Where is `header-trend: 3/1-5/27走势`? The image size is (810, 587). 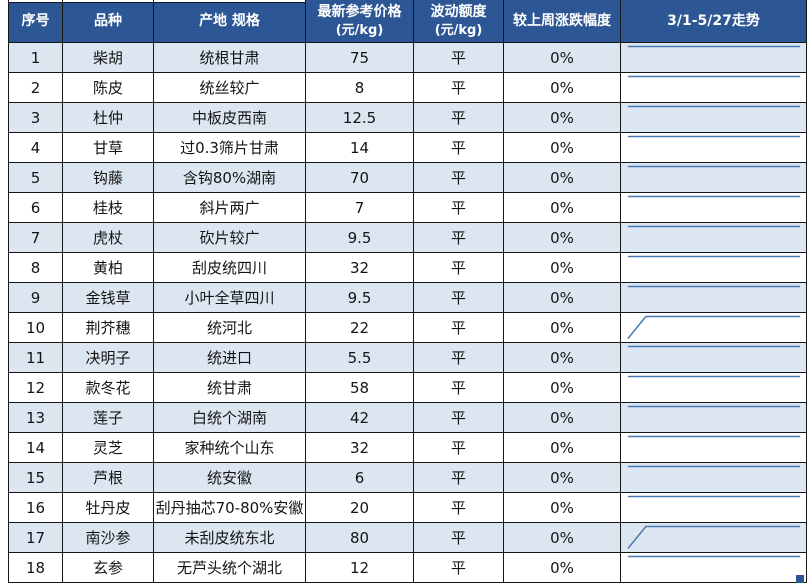 header-trend: 3/1-5/27走势 is located at coordinates (713, 21).